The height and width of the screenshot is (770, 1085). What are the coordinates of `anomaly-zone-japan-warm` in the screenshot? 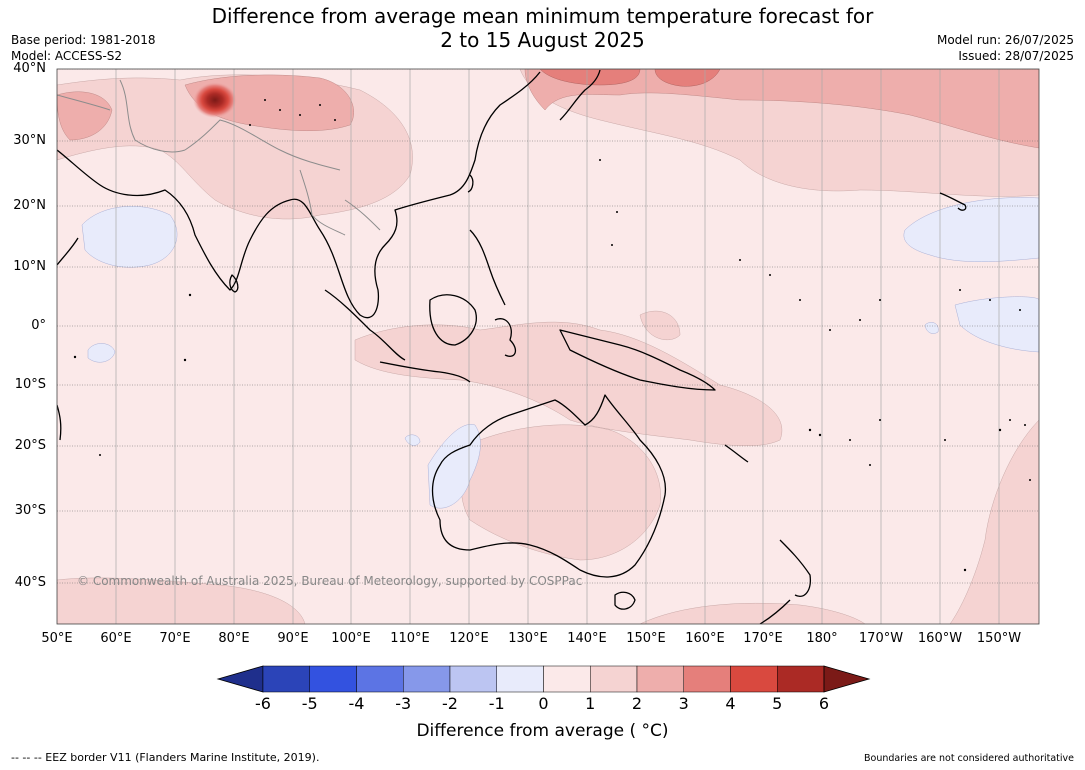 It's located at (781, 109).